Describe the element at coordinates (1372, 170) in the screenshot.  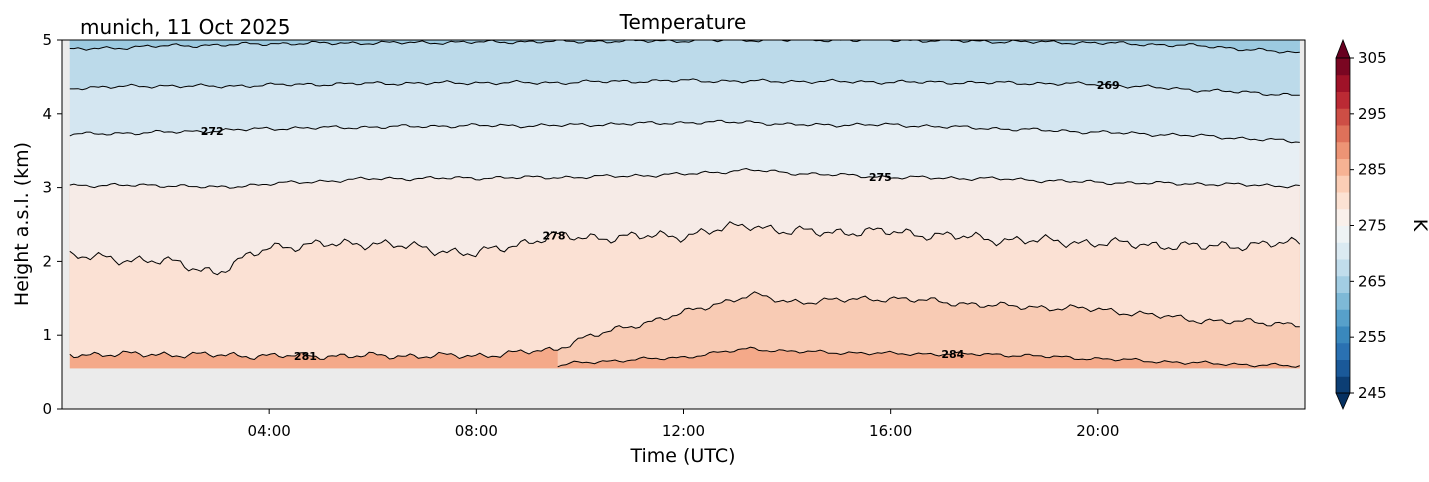
I see `colorbar-tick-label: 285` at that location.